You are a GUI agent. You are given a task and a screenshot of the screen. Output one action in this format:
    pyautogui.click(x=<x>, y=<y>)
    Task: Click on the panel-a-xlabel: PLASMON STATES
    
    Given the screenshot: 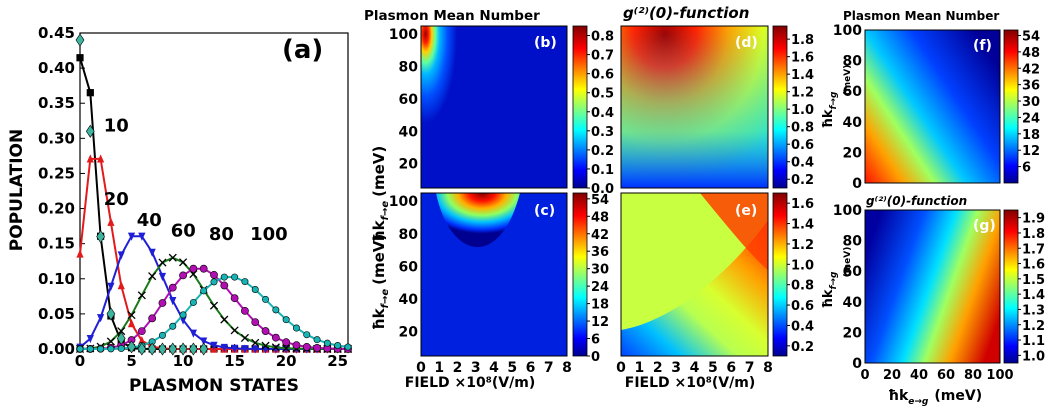 What is the action you would take?
    pyautogui.click(x=214, y=386)
    